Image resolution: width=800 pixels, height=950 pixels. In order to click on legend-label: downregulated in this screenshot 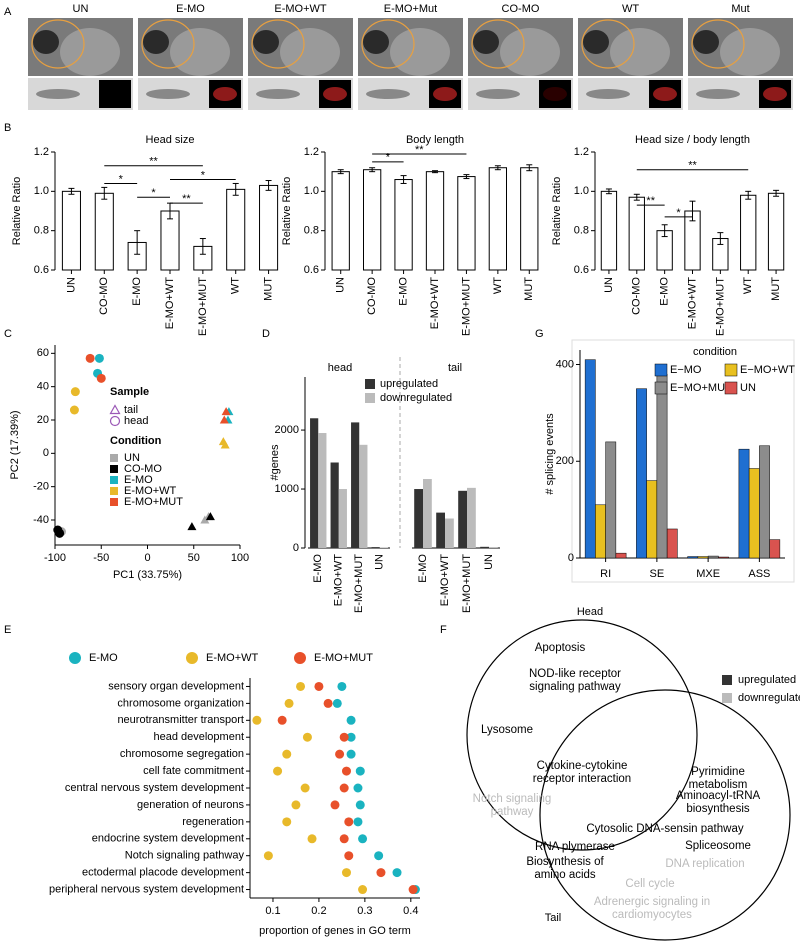, I will do `click(416, 398)`.